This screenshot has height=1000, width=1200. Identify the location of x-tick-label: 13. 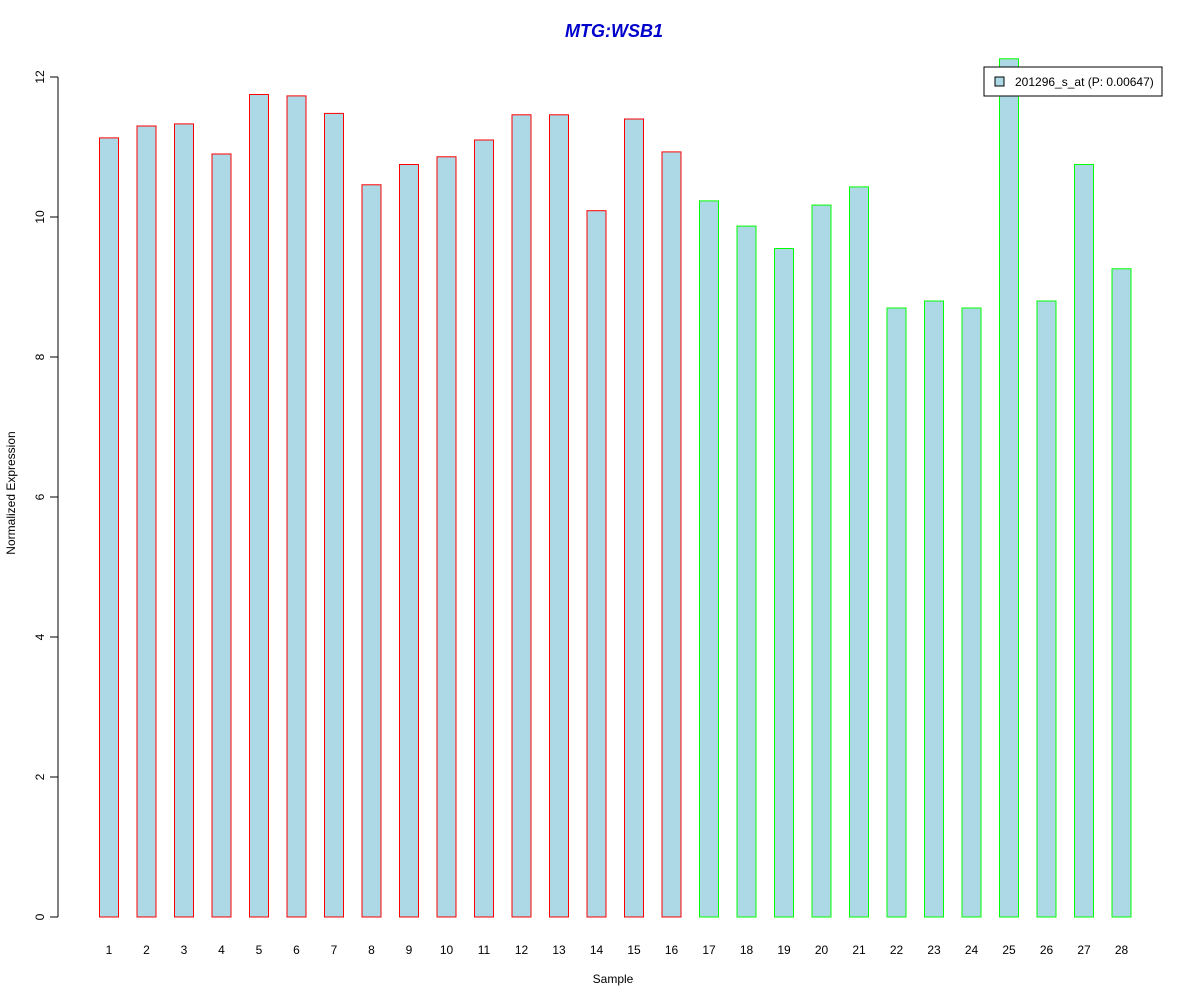
(559, 950).